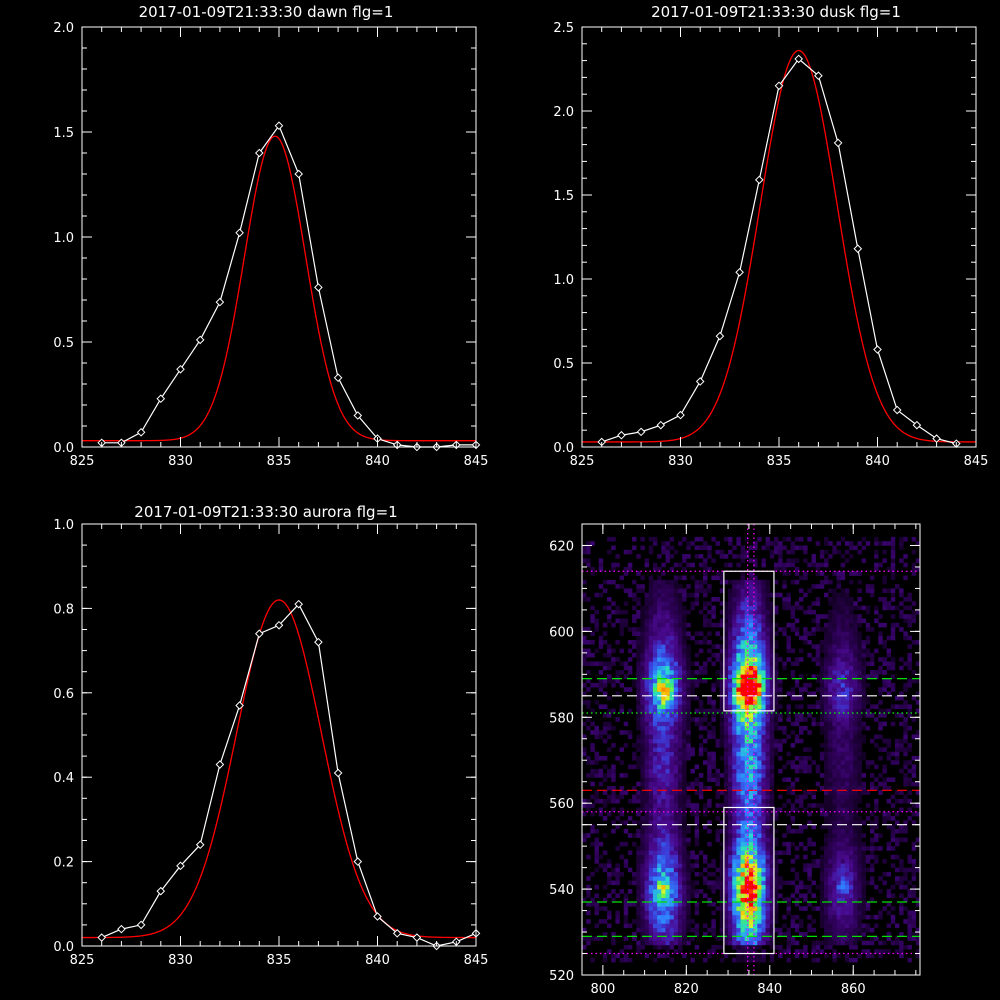 This screenshot has height=1000, width=1000. What do you see at coordinates (976, 461) in the screenshot?
I see `dusk-x-tick-label: 845` at bounding box center [976, 461].